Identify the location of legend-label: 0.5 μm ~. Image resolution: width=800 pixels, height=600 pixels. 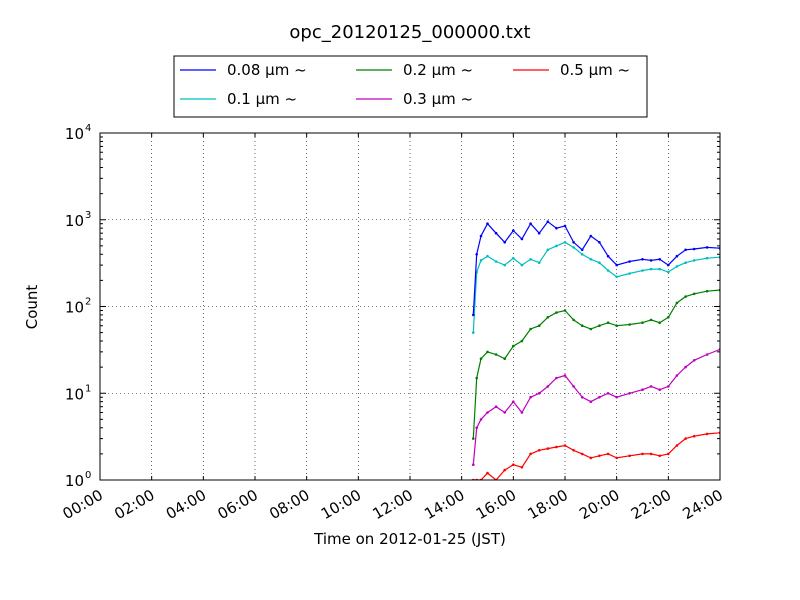
(595, 70).